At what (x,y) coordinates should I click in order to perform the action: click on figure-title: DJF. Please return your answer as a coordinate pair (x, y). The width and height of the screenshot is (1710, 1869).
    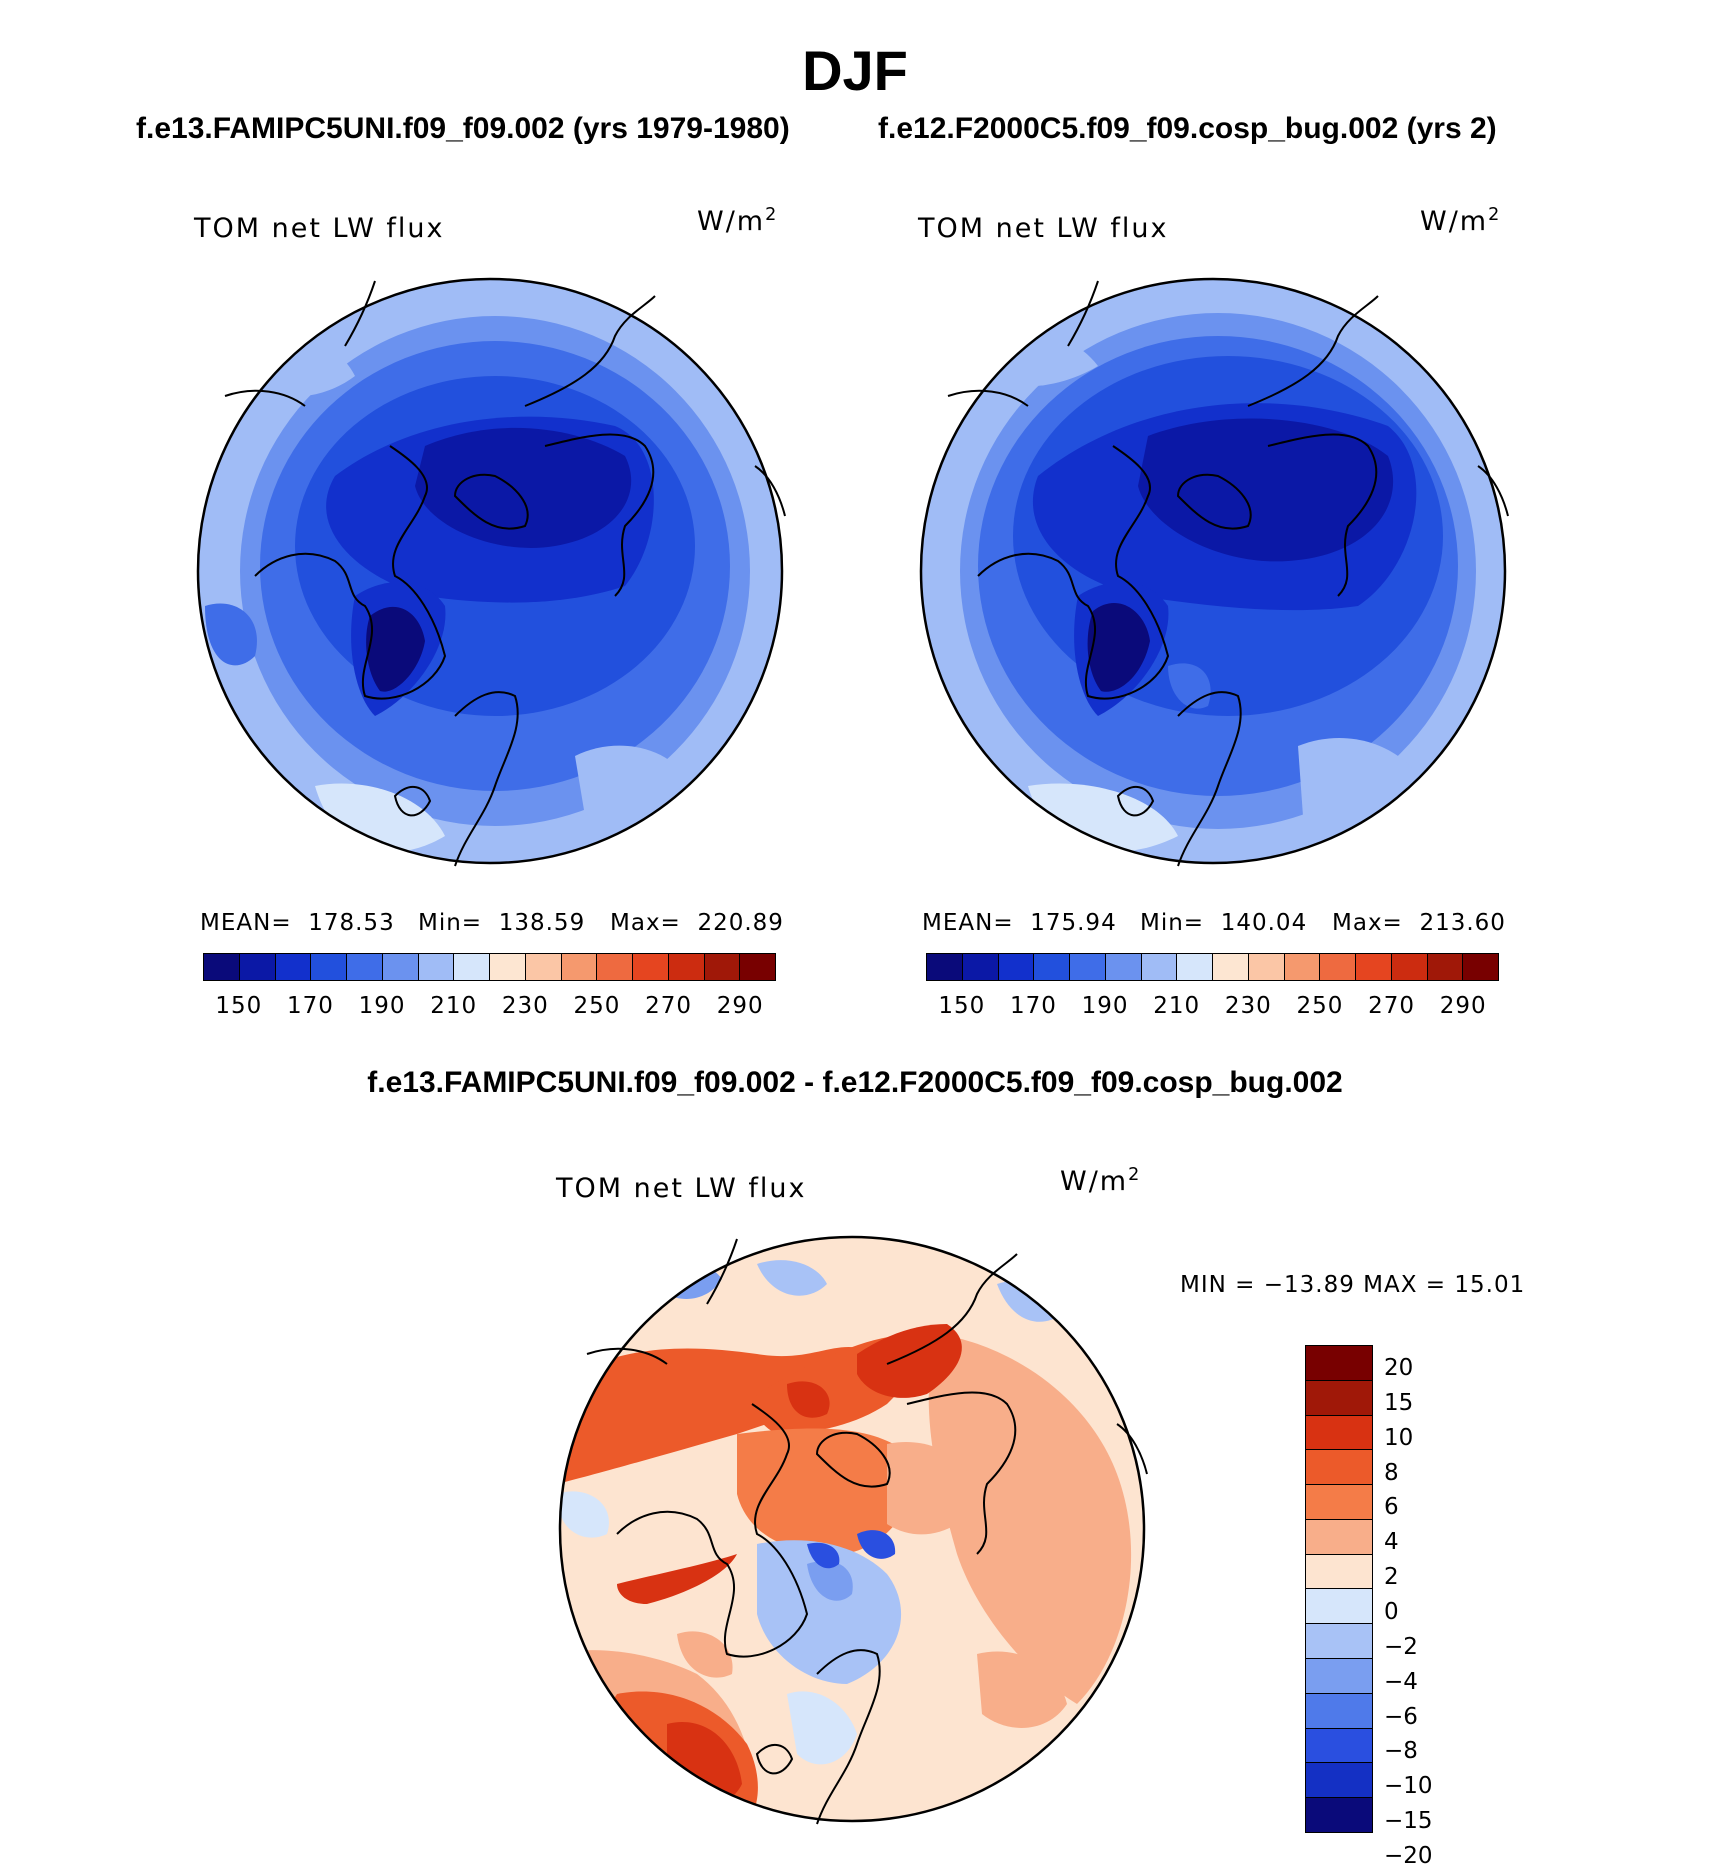
    Looking at the image, I should click on (855, 70).